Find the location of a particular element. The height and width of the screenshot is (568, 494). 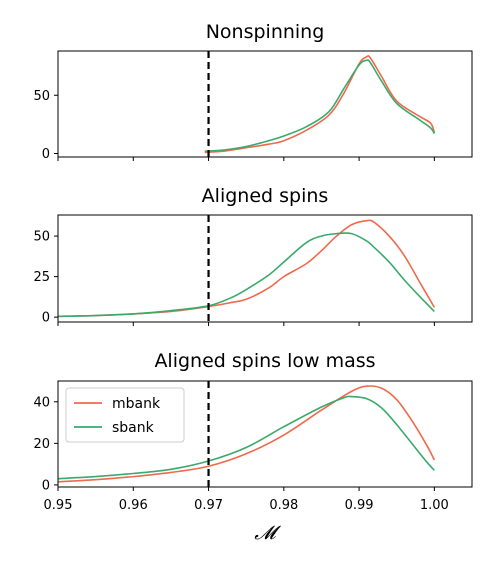

legend-box is located at coordinates (125, 415).